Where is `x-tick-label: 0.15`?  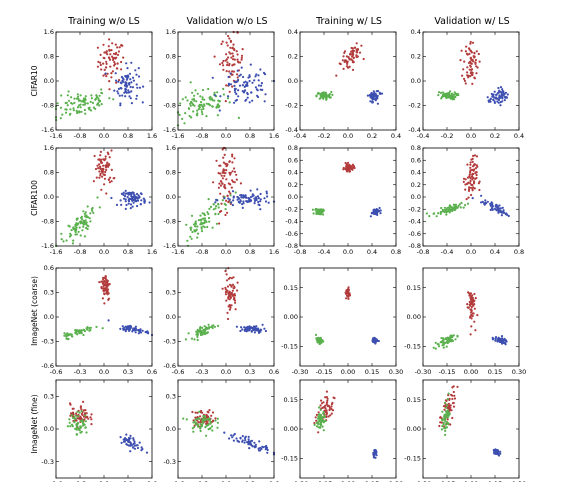
x-tick-label: 0.15 is located at coordinates (372, 372).